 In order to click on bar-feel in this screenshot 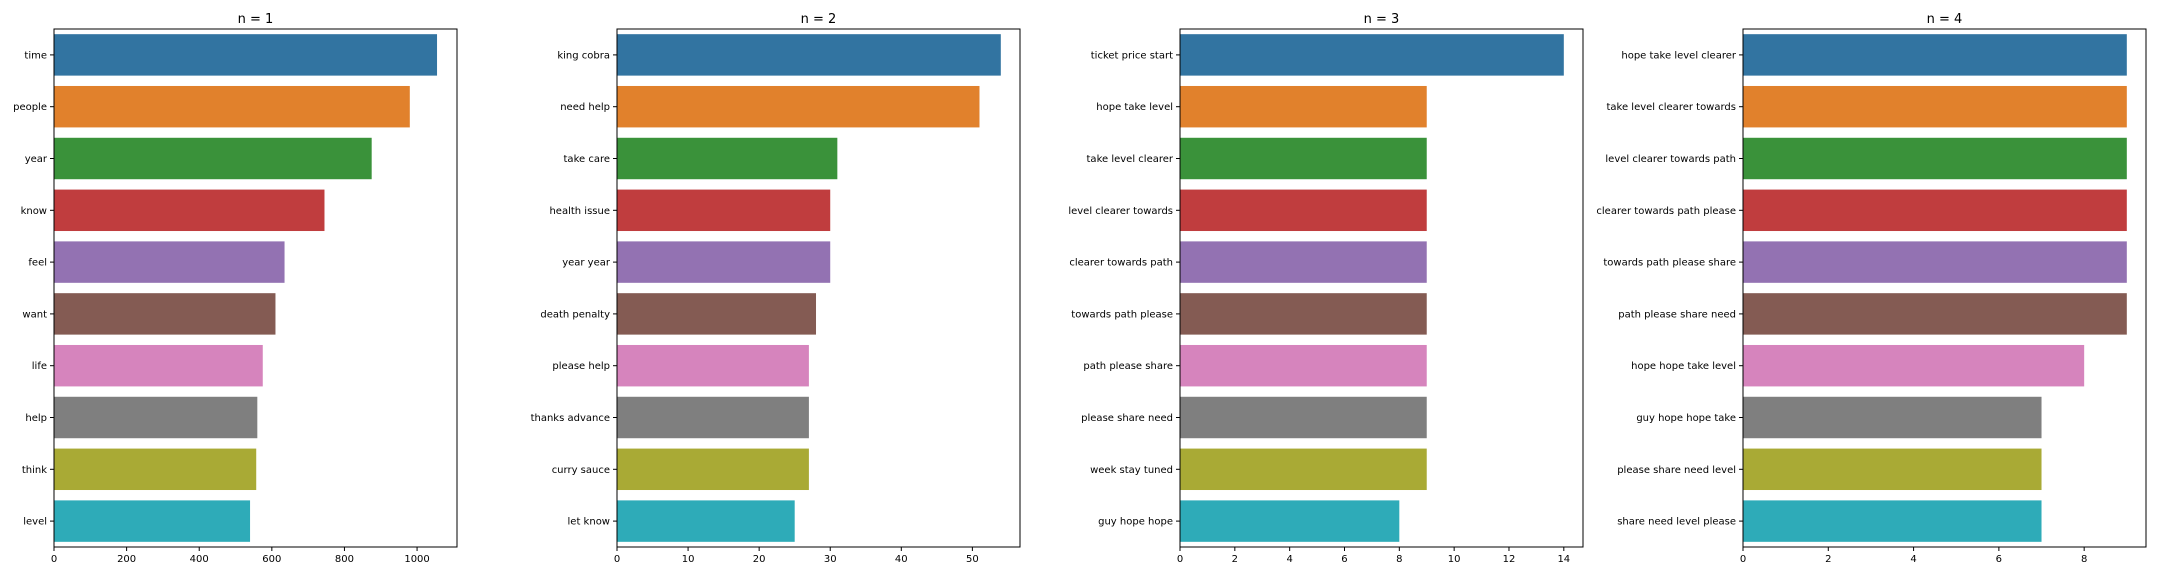, I will do `click(169, 262)`.